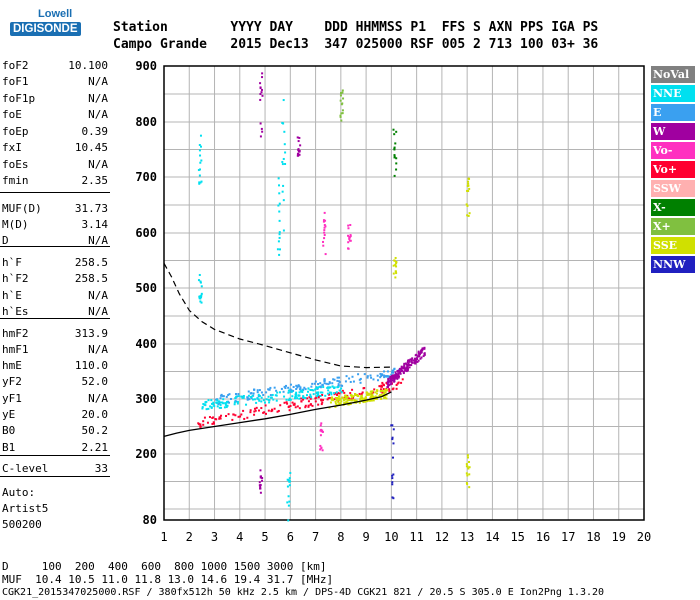 This screenshot has width=700, height=600. I want to click on param-value: 10.100, so click(88, 65).